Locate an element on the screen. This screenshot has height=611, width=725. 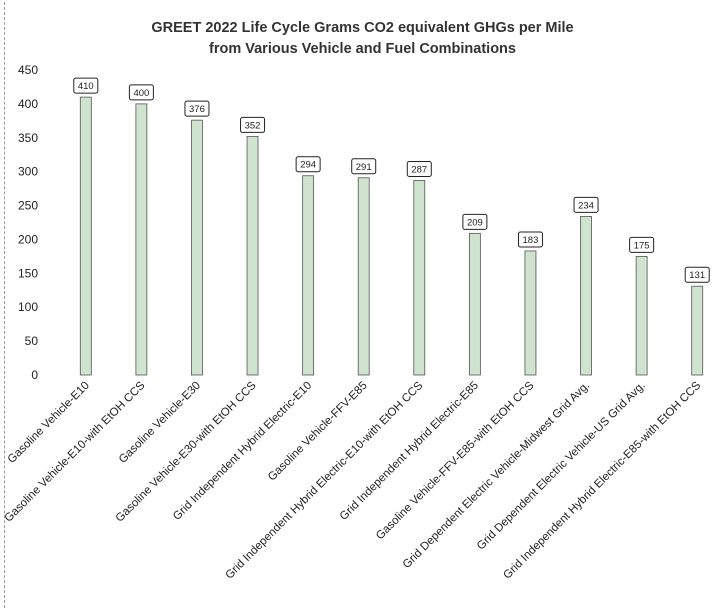
data-label: 294 is located at coordinates (308, 165).